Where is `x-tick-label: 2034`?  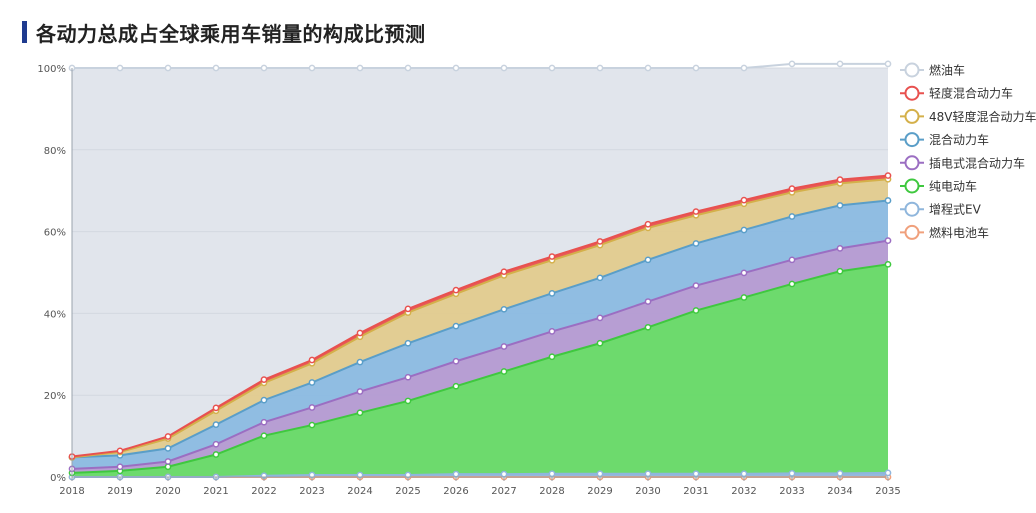 x-tick-label: 2034 is located at coordinates (839, 491).